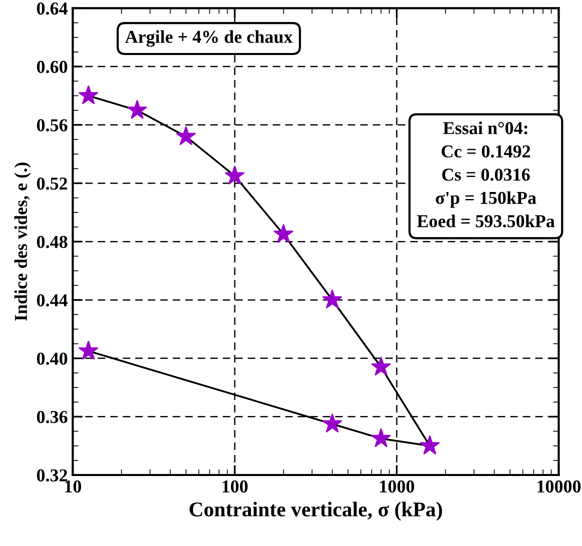  I want to click on annotation: Argile + 4% de chaux, so click(209, 38).